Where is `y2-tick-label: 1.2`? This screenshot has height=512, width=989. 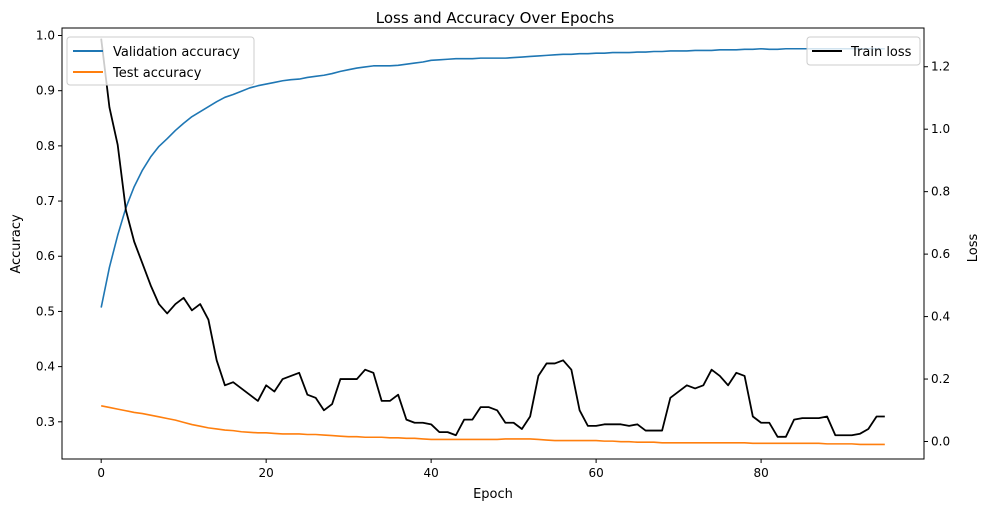
y2-tick-label: 1.2 is located at coordinates (940, 67).